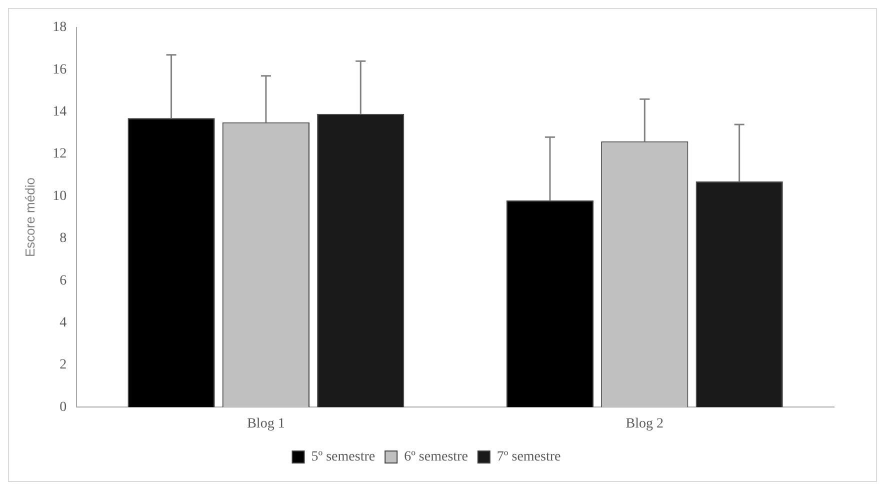  I want to click on y-tick-label: 18, so click(59, 28).